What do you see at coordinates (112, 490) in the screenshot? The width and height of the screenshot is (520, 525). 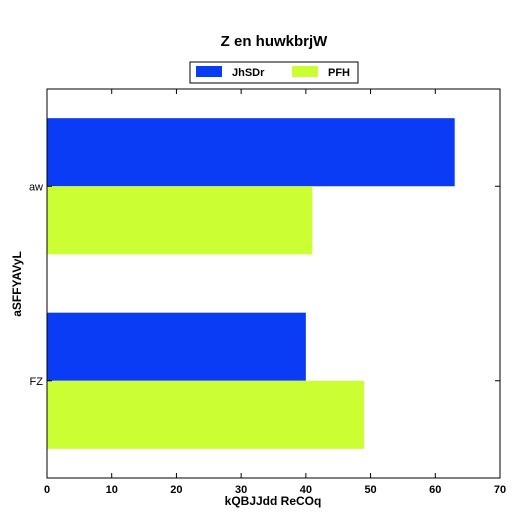 I see `x-tick-label: 10` at bounding box center [112, 490].